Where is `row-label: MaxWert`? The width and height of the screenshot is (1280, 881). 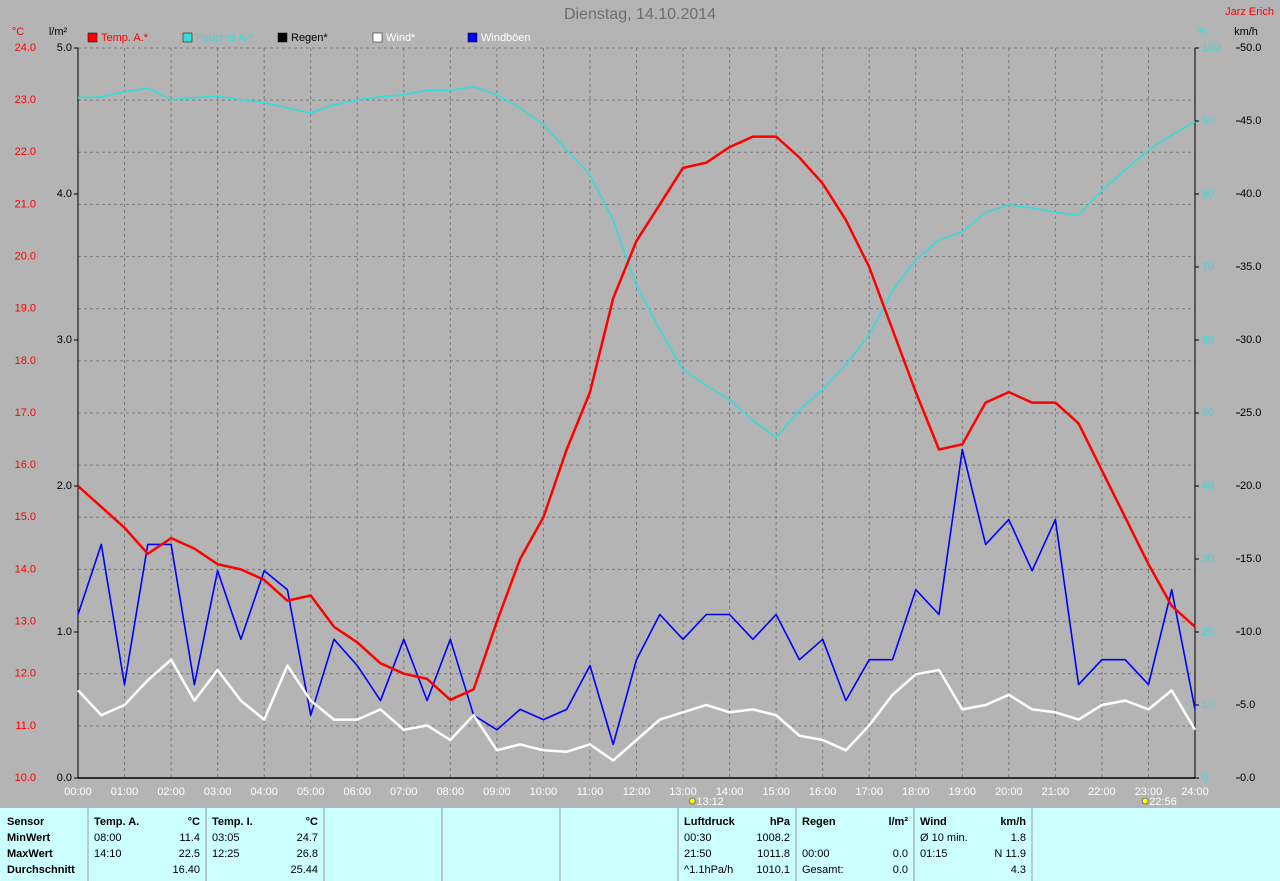 row-label: MaxWert is located at coordinates (30, 854).